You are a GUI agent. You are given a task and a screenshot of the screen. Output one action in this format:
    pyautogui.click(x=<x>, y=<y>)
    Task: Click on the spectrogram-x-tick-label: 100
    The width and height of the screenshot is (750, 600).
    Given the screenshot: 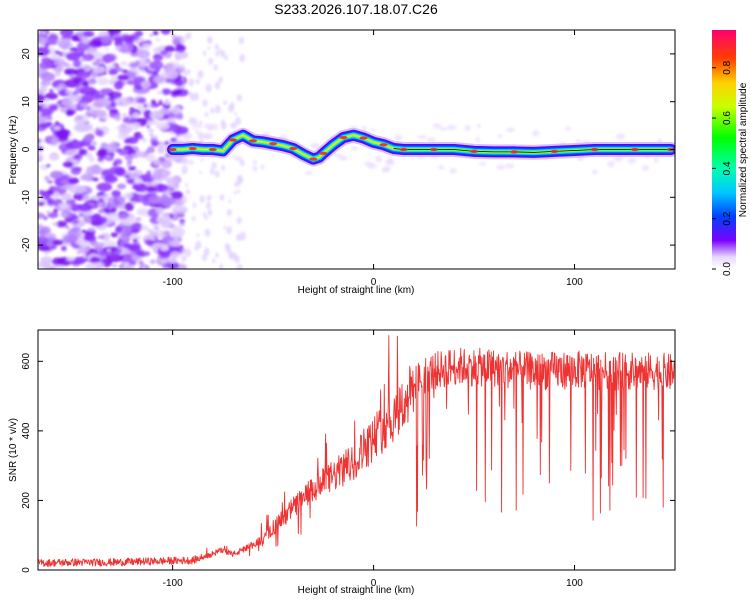 What is the action you would take?
    pyautogui.click(x=574, y=282)
    